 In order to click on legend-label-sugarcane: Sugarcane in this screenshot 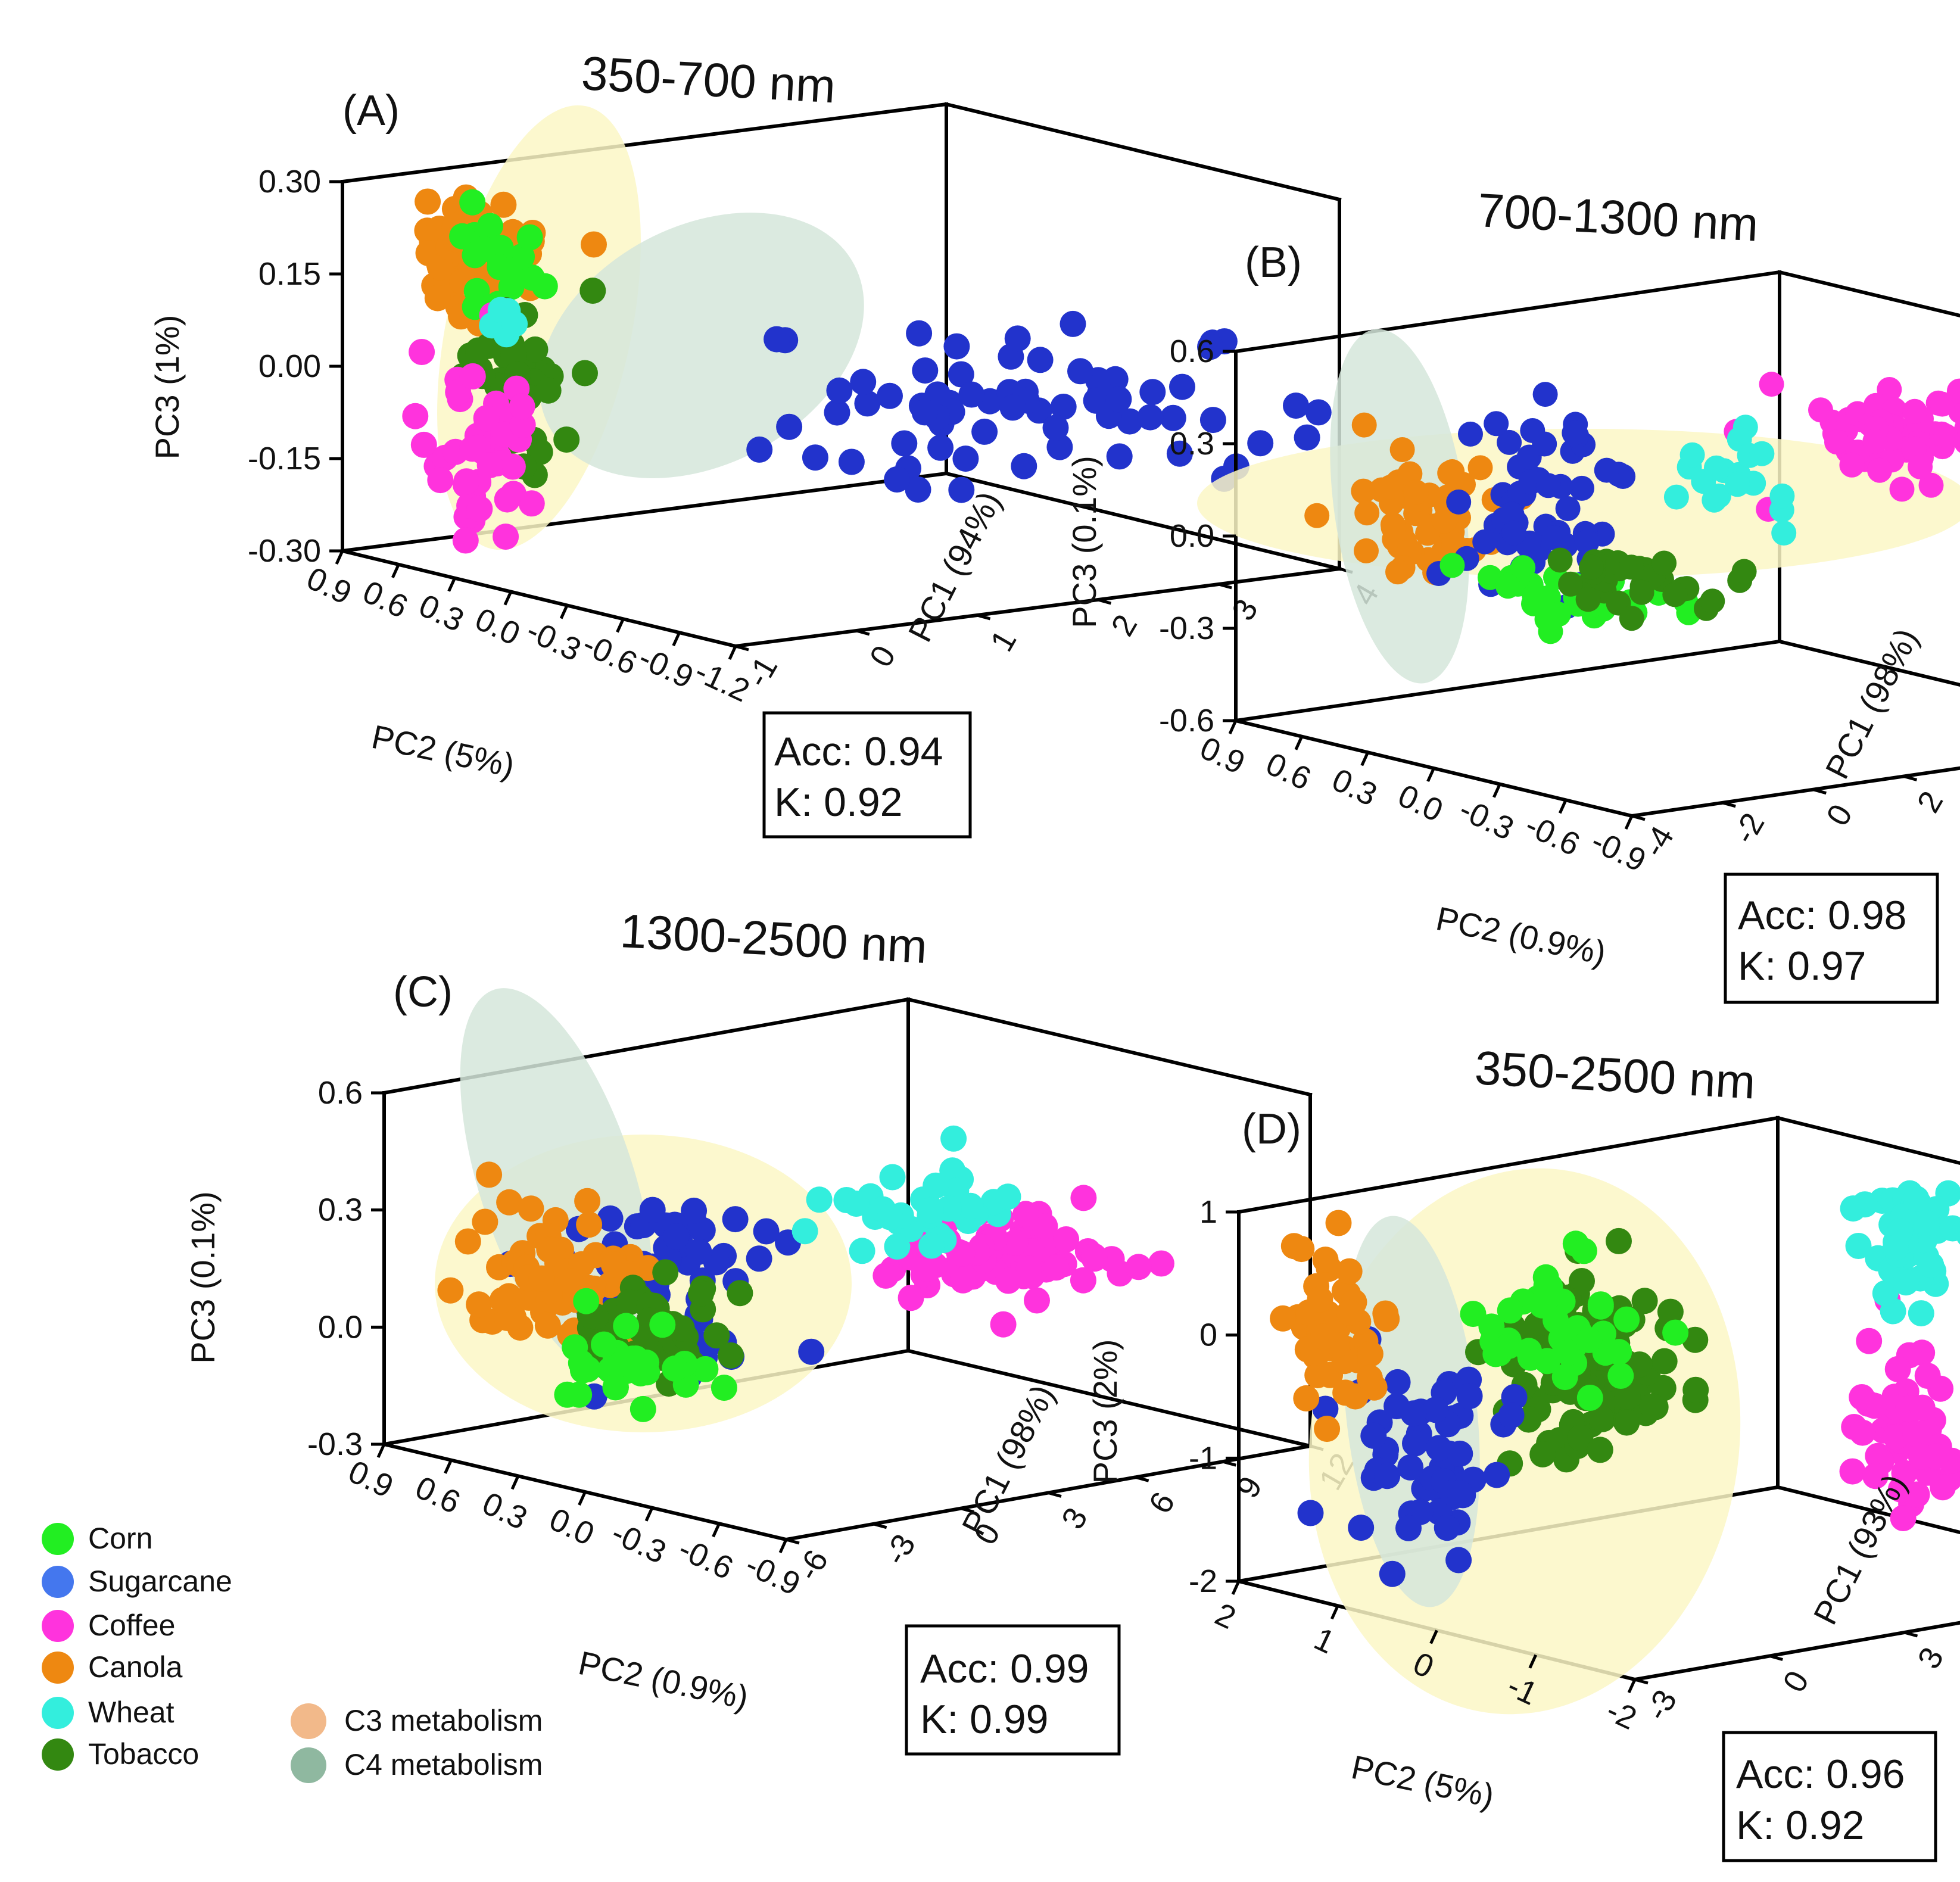, I will do `click(160, 1581)`.